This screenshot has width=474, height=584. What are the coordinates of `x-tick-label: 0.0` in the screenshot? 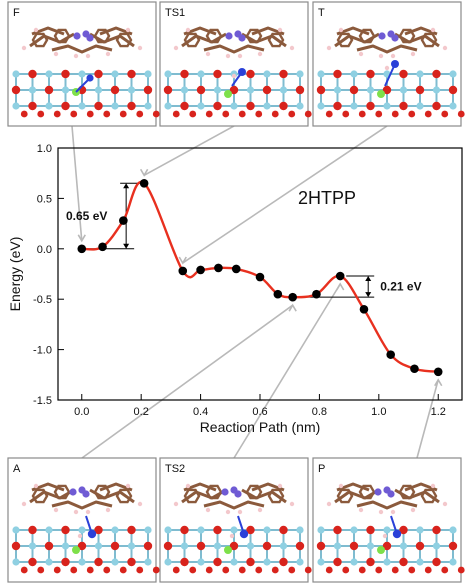 It's located at (81, 412).